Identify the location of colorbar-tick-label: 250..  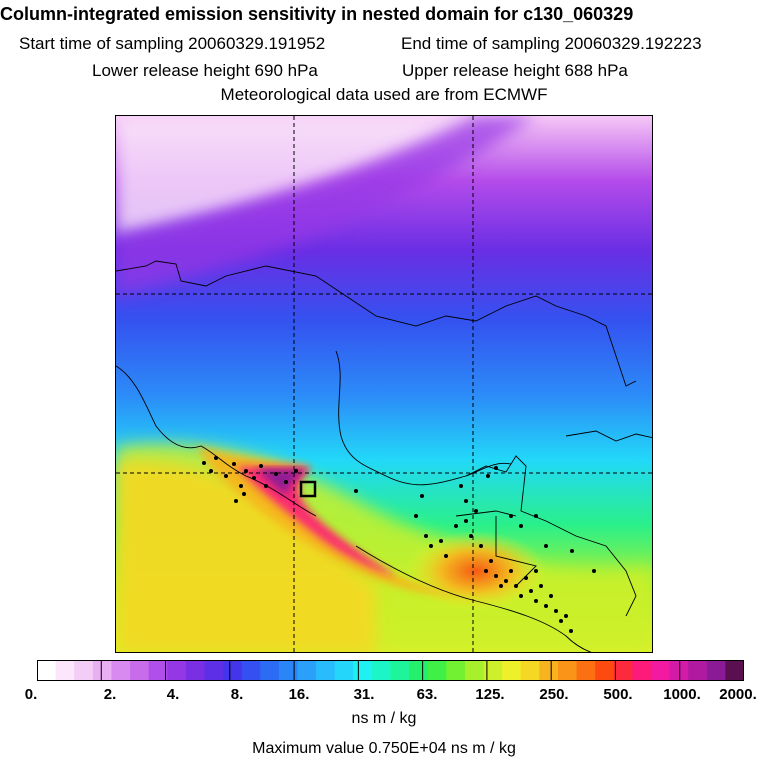
(554, 694).